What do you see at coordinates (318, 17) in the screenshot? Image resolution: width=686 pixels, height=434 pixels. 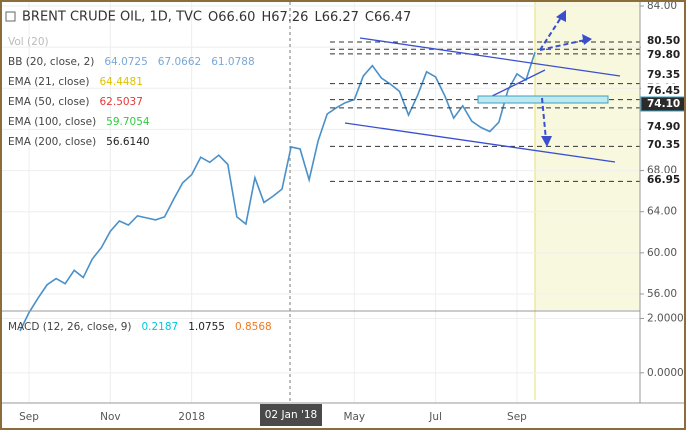 I see `ohlc-key: L` at bounding box center [318, 17].